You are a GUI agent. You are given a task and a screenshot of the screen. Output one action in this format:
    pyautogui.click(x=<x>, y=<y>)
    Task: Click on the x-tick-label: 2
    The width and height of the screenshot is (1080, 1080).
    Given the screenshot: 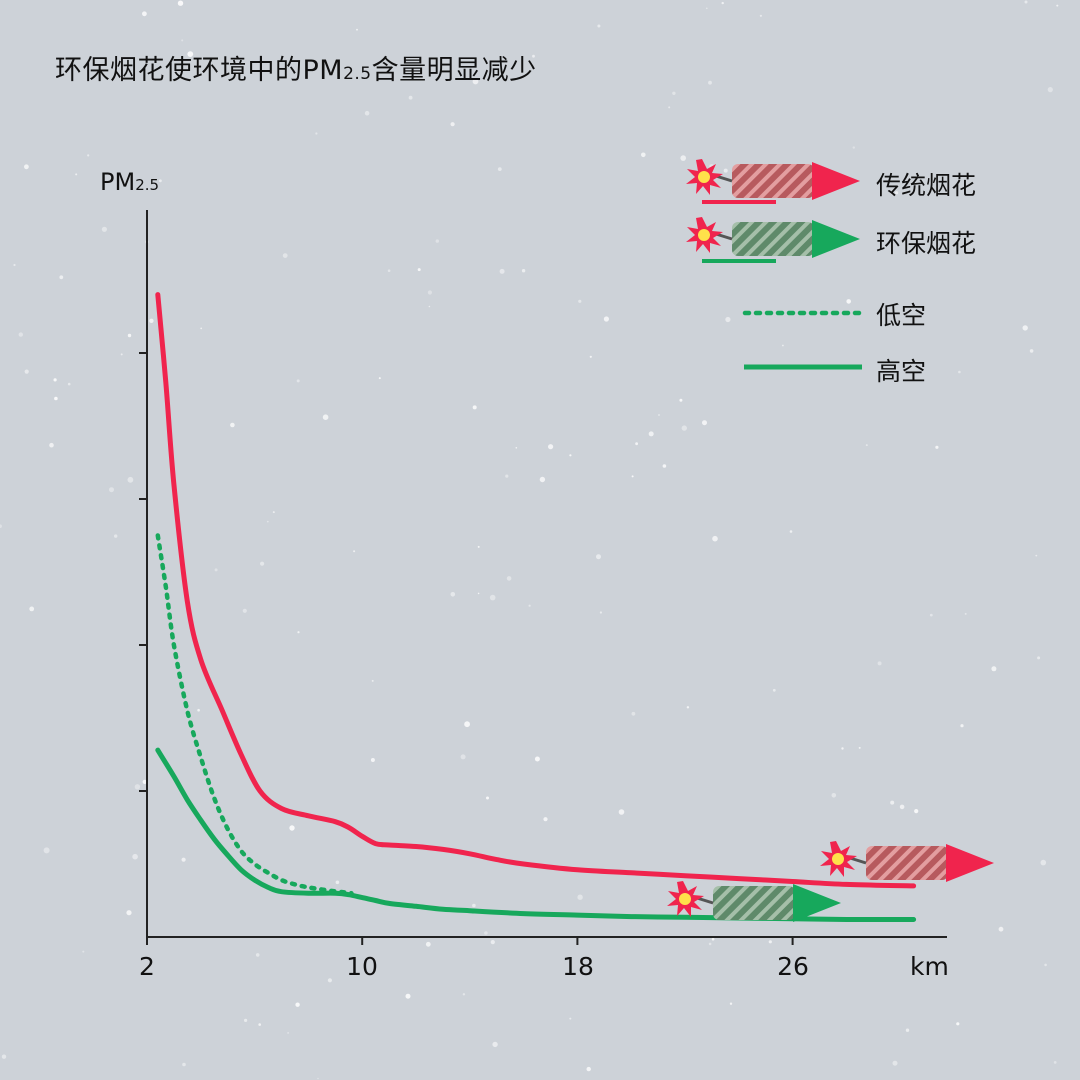 What is the action you would take?
    pyautogui.click(x=147, y=966)
    